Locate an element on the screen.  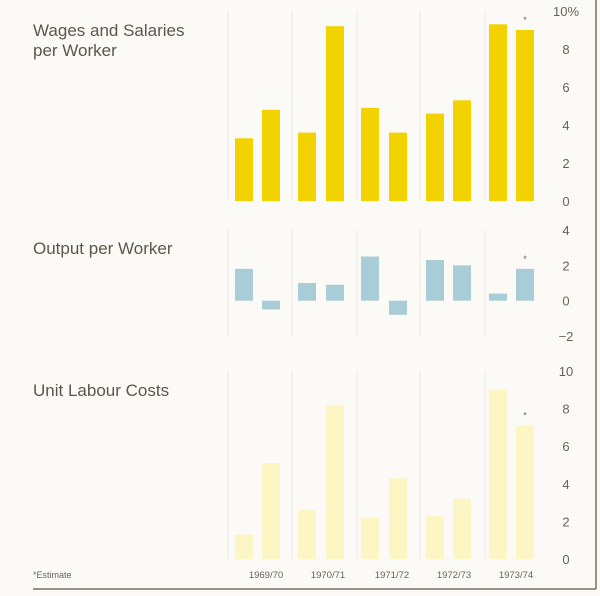
x-tick-label: 1973/74 is located at coordinates (516, 575).